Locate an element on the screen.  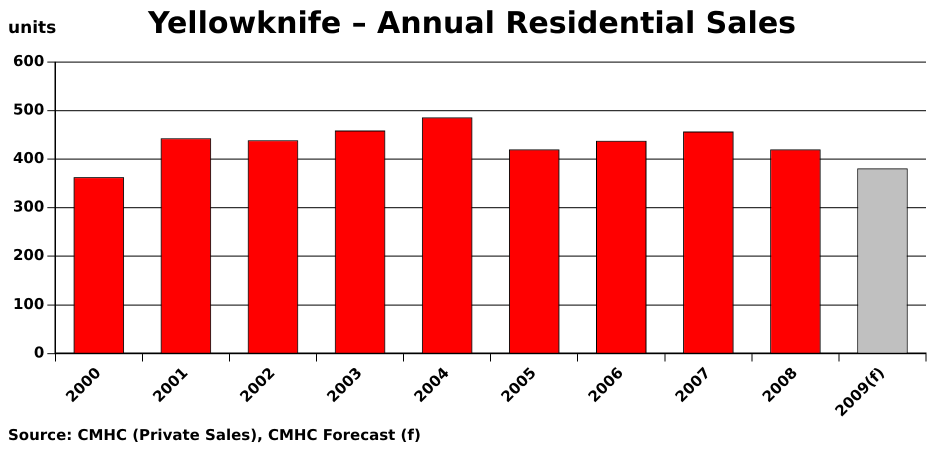
y-tick-label: 200 is located at coordinates (28, 255).